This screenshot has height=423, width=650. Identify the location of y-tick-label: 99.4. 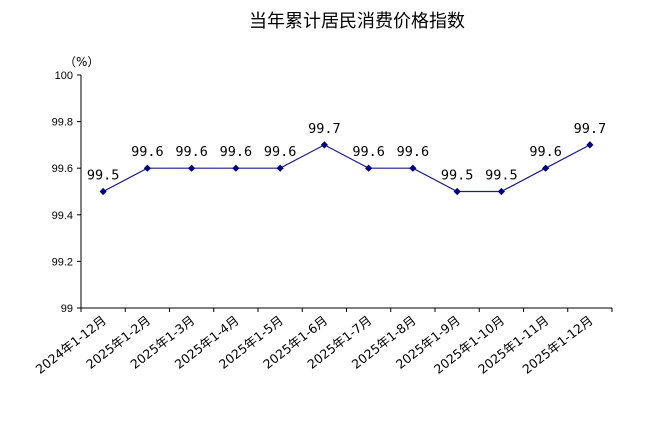
(62, 216).